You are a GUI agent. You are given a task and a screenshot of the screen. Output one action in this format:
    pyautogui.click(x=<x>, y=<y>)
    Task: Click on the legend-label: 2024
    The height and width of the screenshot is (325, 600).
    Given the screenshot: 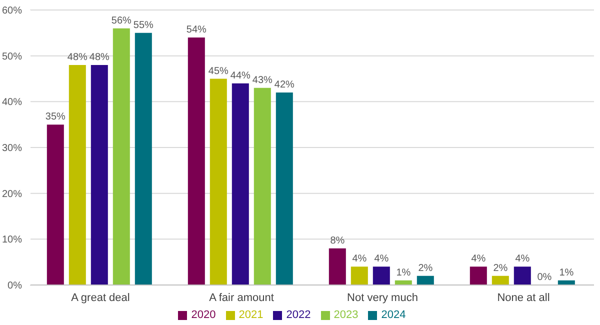 What is the action you would take?
    pyautogui.click(x=393, y=315)
    